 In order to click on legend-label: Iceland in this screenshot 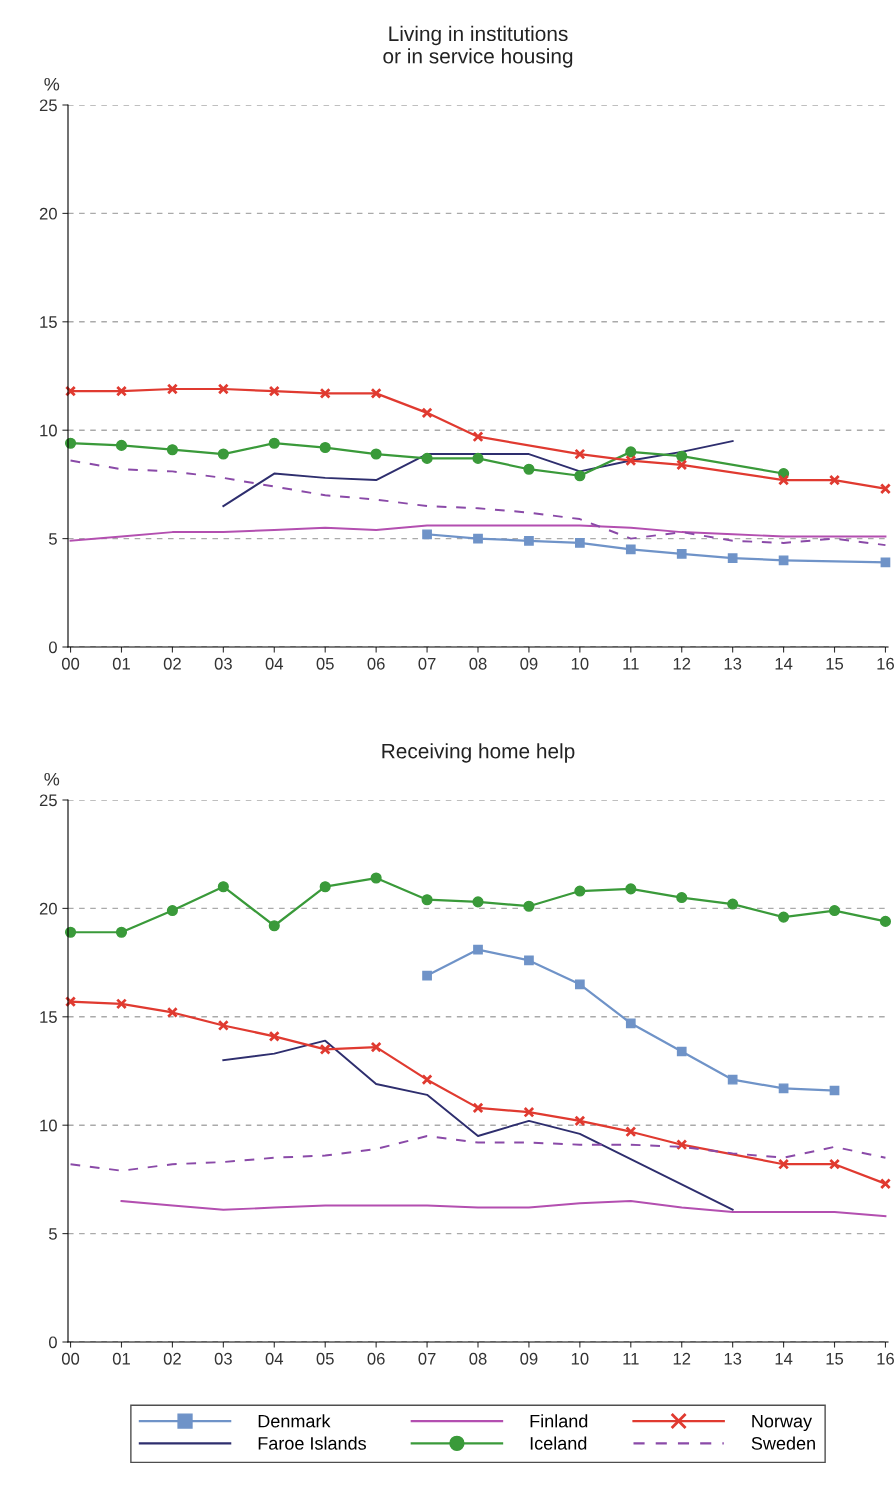, I will do `click(558, 1443)`.